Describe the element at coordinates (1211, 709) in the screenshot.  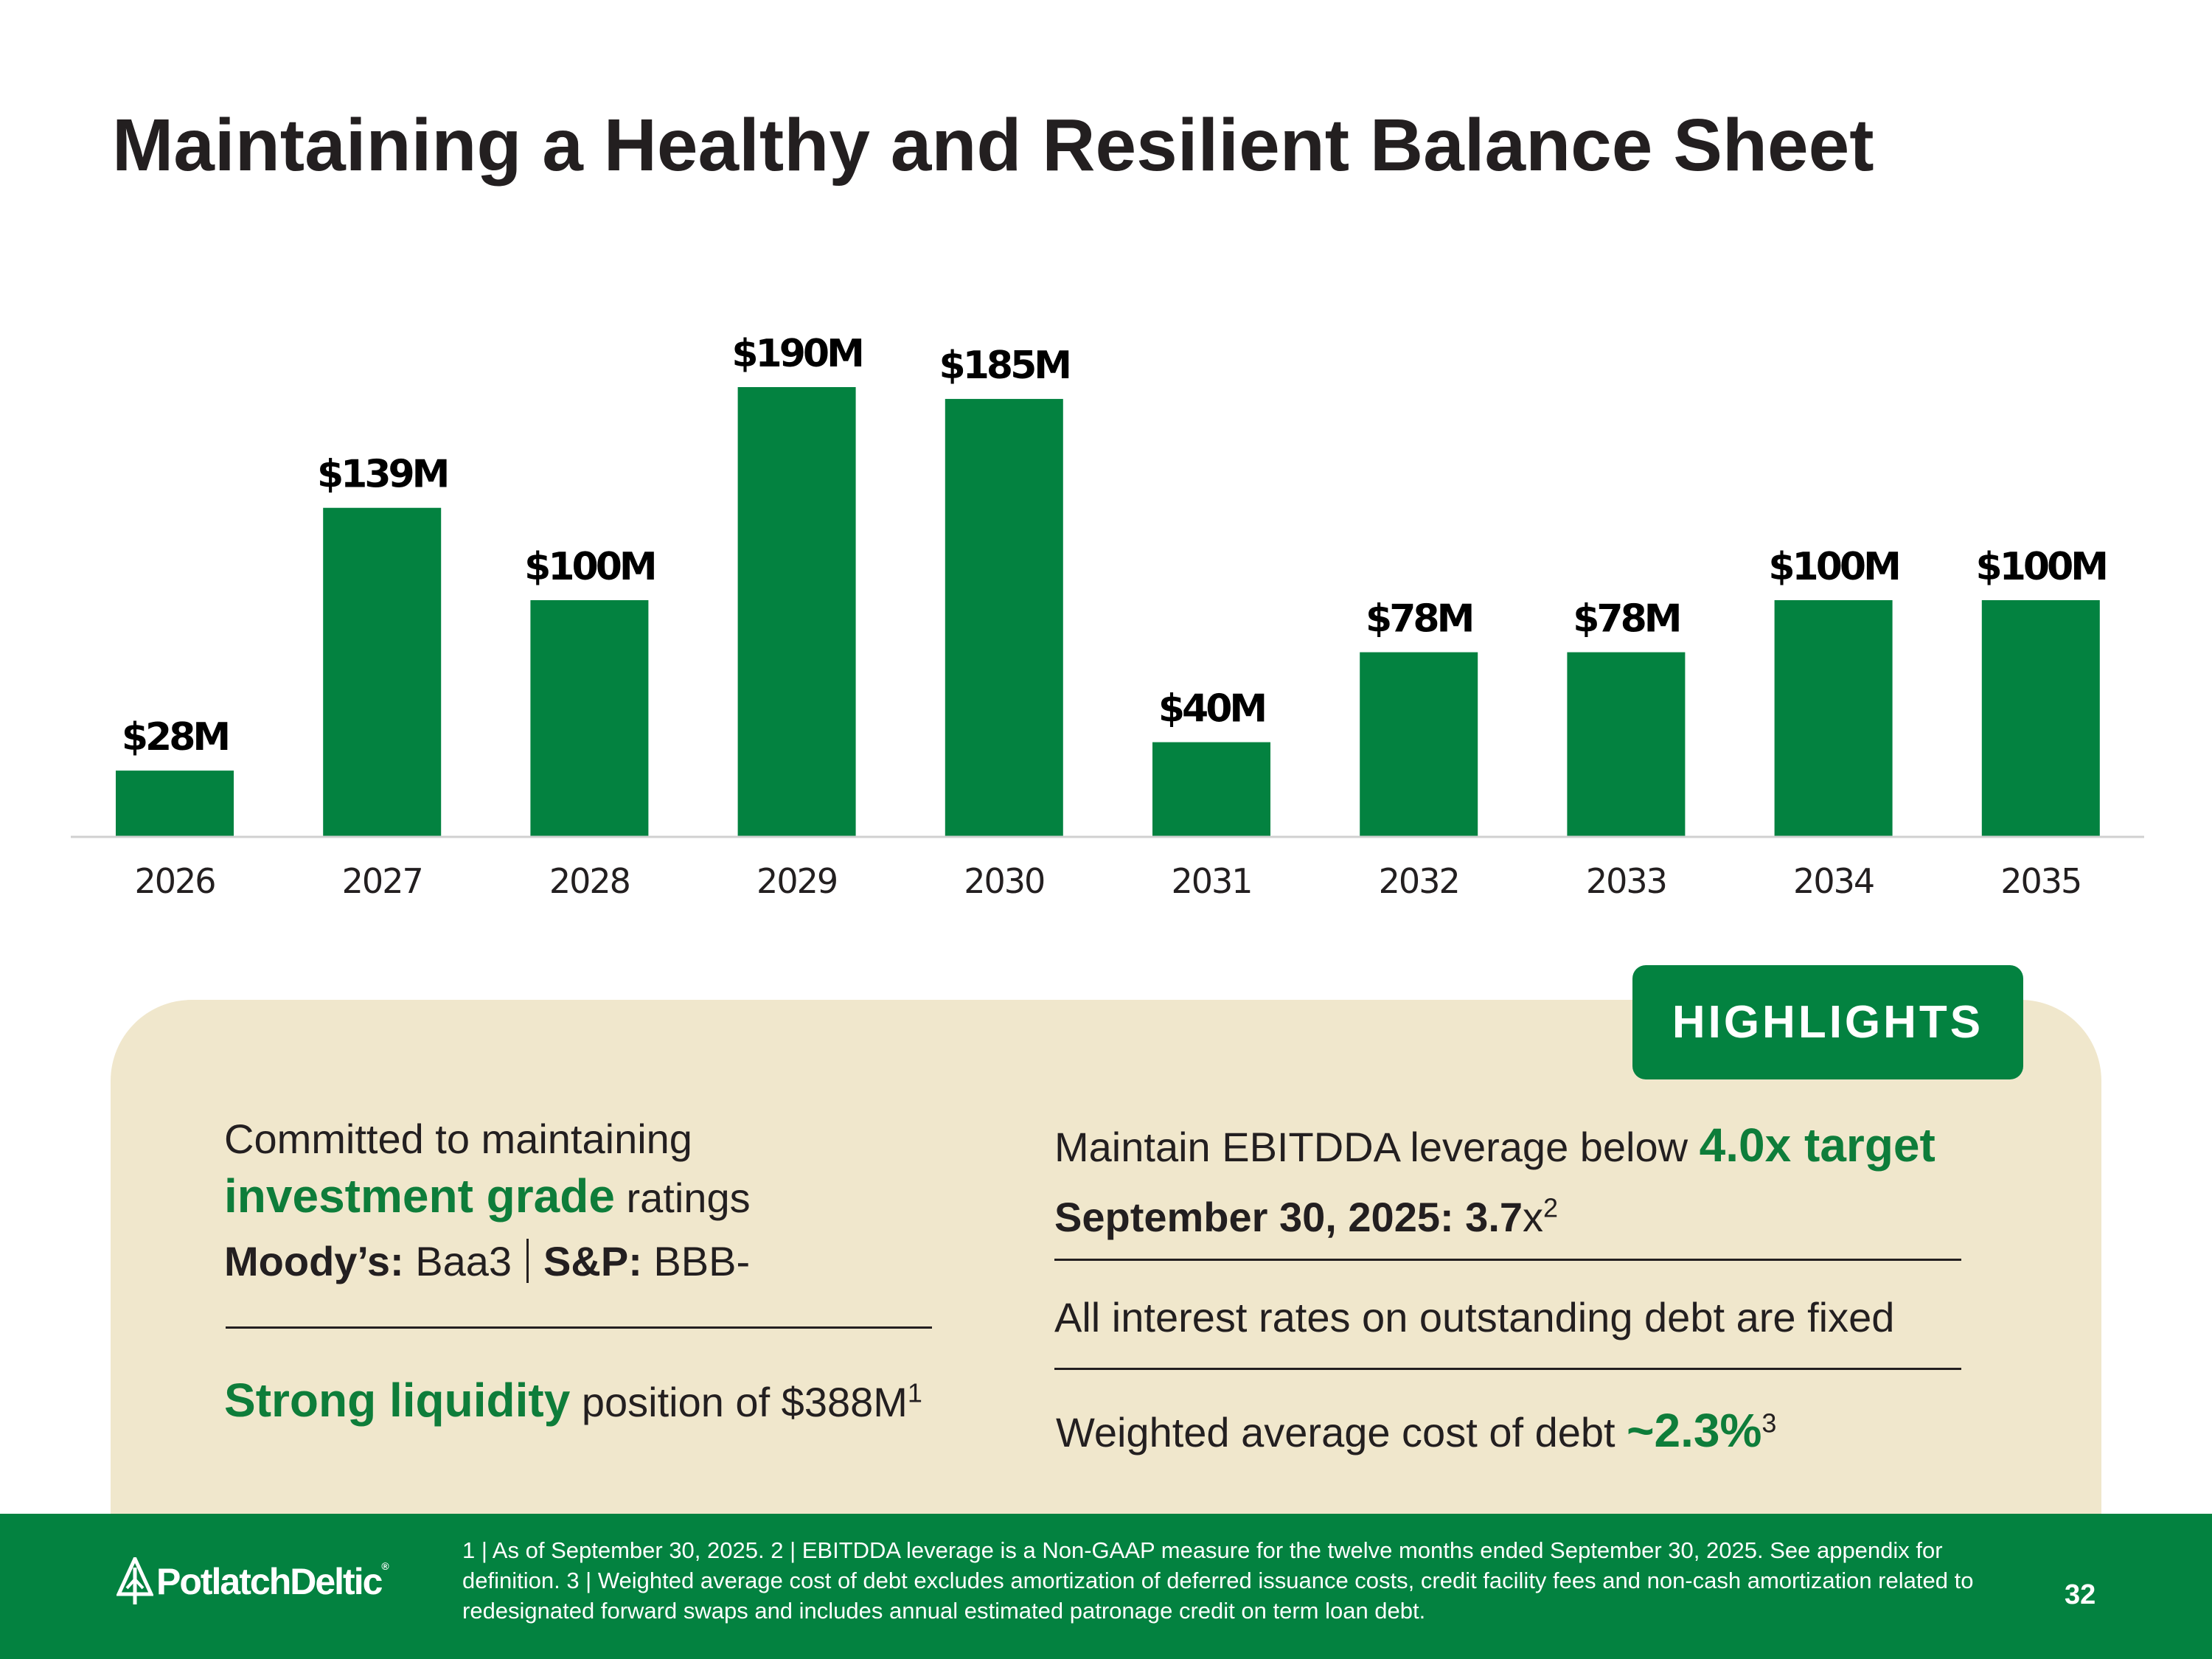
I see `data-label-2031: $40M` at that location.